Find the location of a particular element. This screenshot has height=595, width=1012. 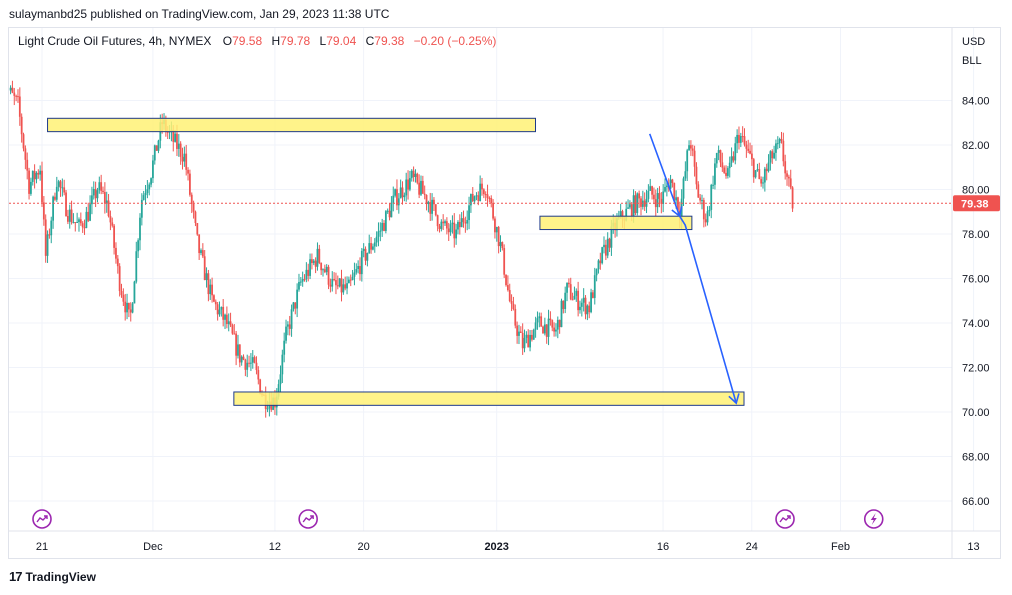

x-tick-label: 20 is located at coordinates (363, 547).